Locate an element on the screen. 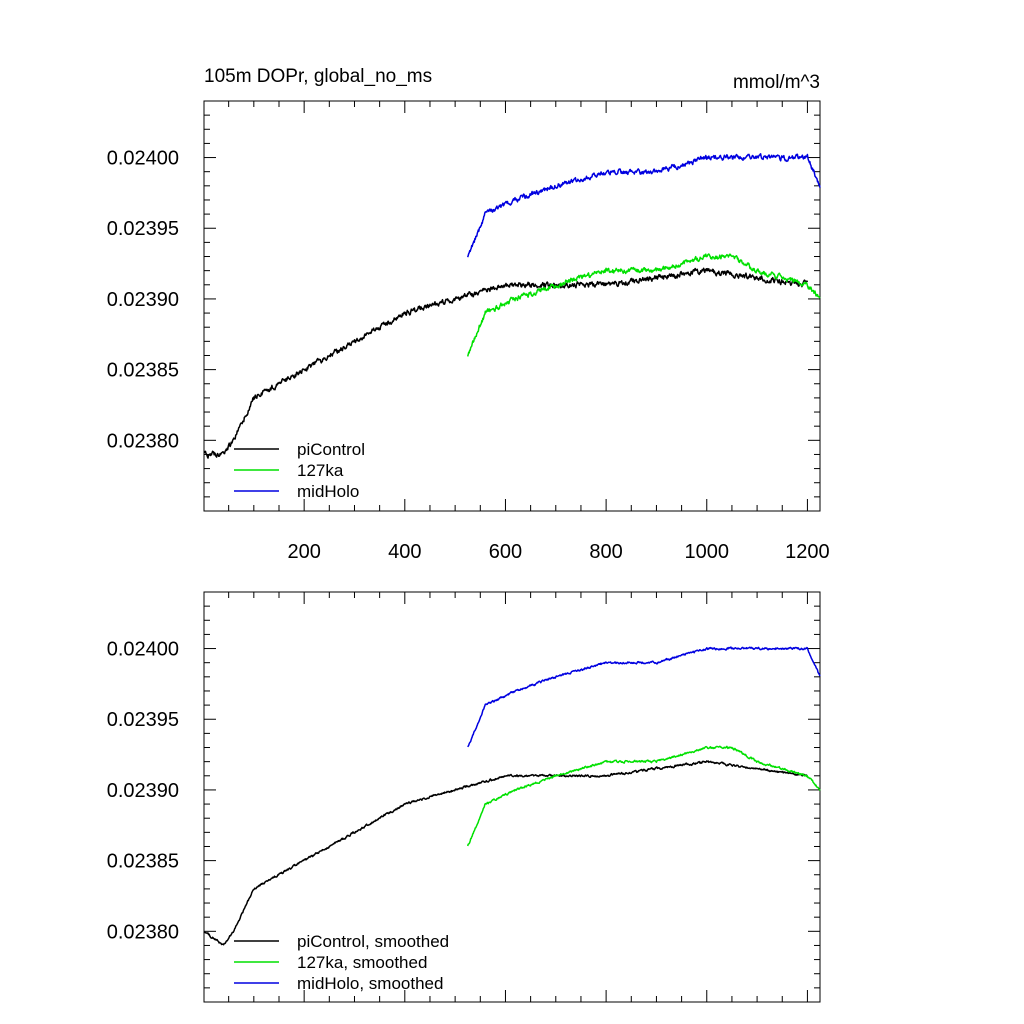  x-tick-label: 200 is located at coordinates (303, 552).